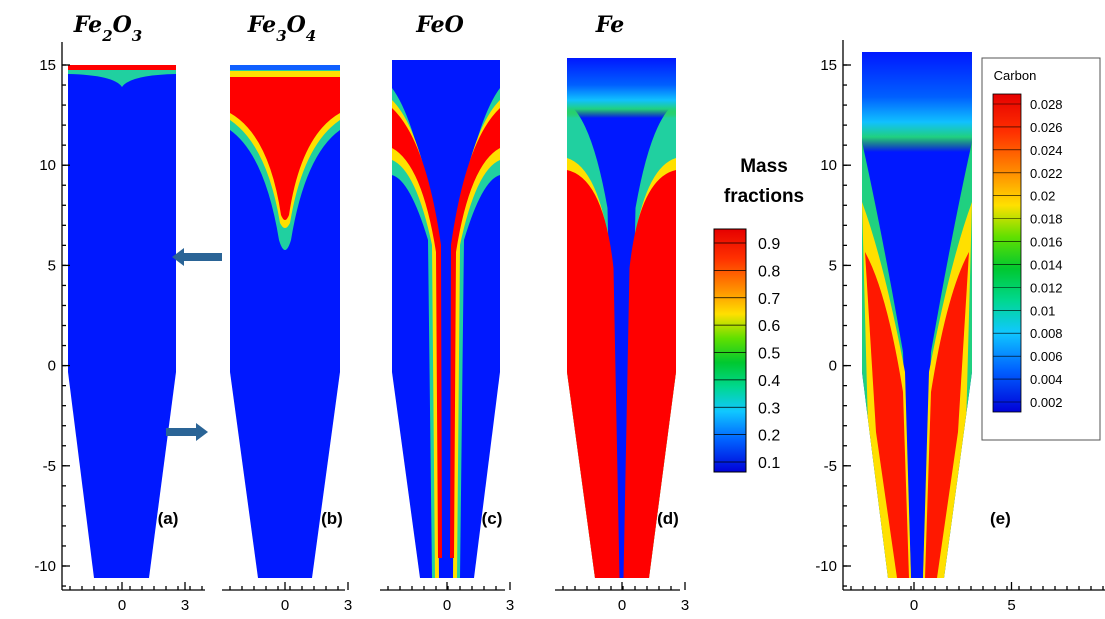 Image resolution: width=1105 pixels, height=619 pixels. I want to click on legend-label: 0.01, so click(1042, 310).